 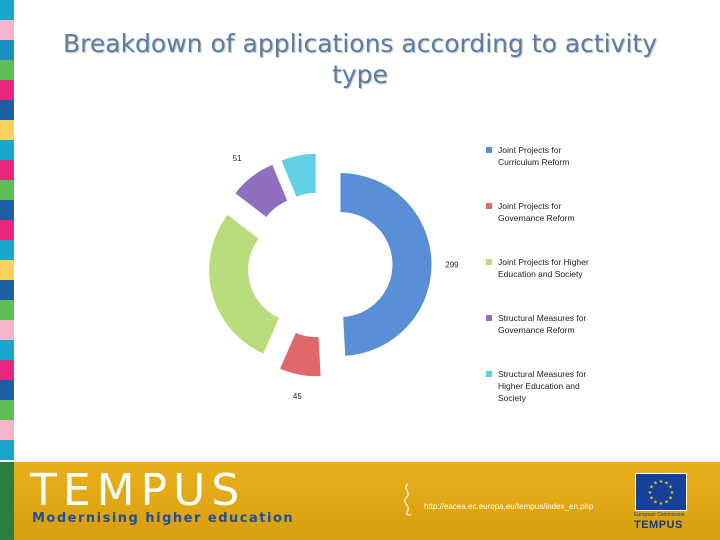 What do you see at coordinates (661, 492) in the screenshot?
I see `eu-flag-icon: ★ ★ ★ ★ ★ ★ ★ ★ ★ ★ ★ ★` at bounding box center [661, 492].